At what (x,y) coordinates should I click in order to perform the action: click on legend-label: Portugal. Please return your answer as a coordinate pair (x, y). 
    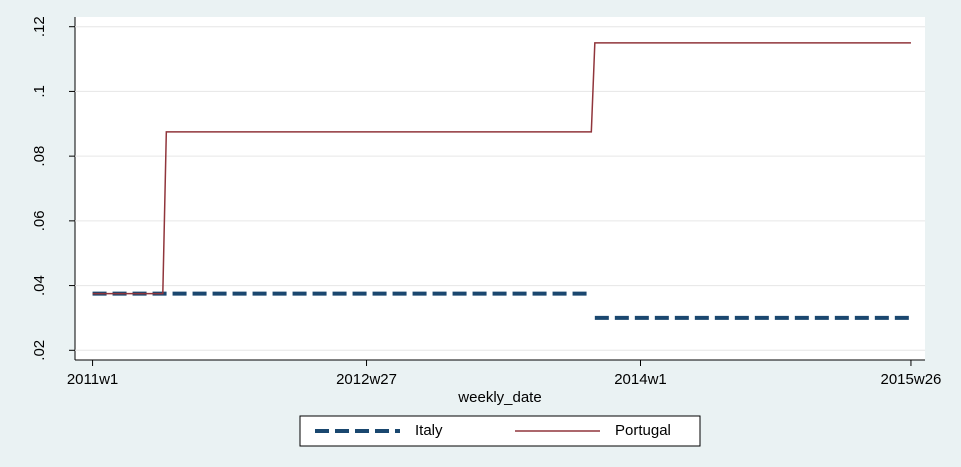
    Looking at the image, I should click on (643, 430).